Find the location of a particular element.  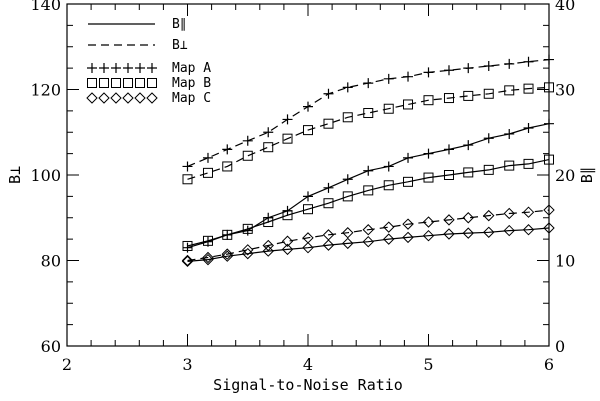

series-line-map-c-dashed is located at coordinates (368, 235).